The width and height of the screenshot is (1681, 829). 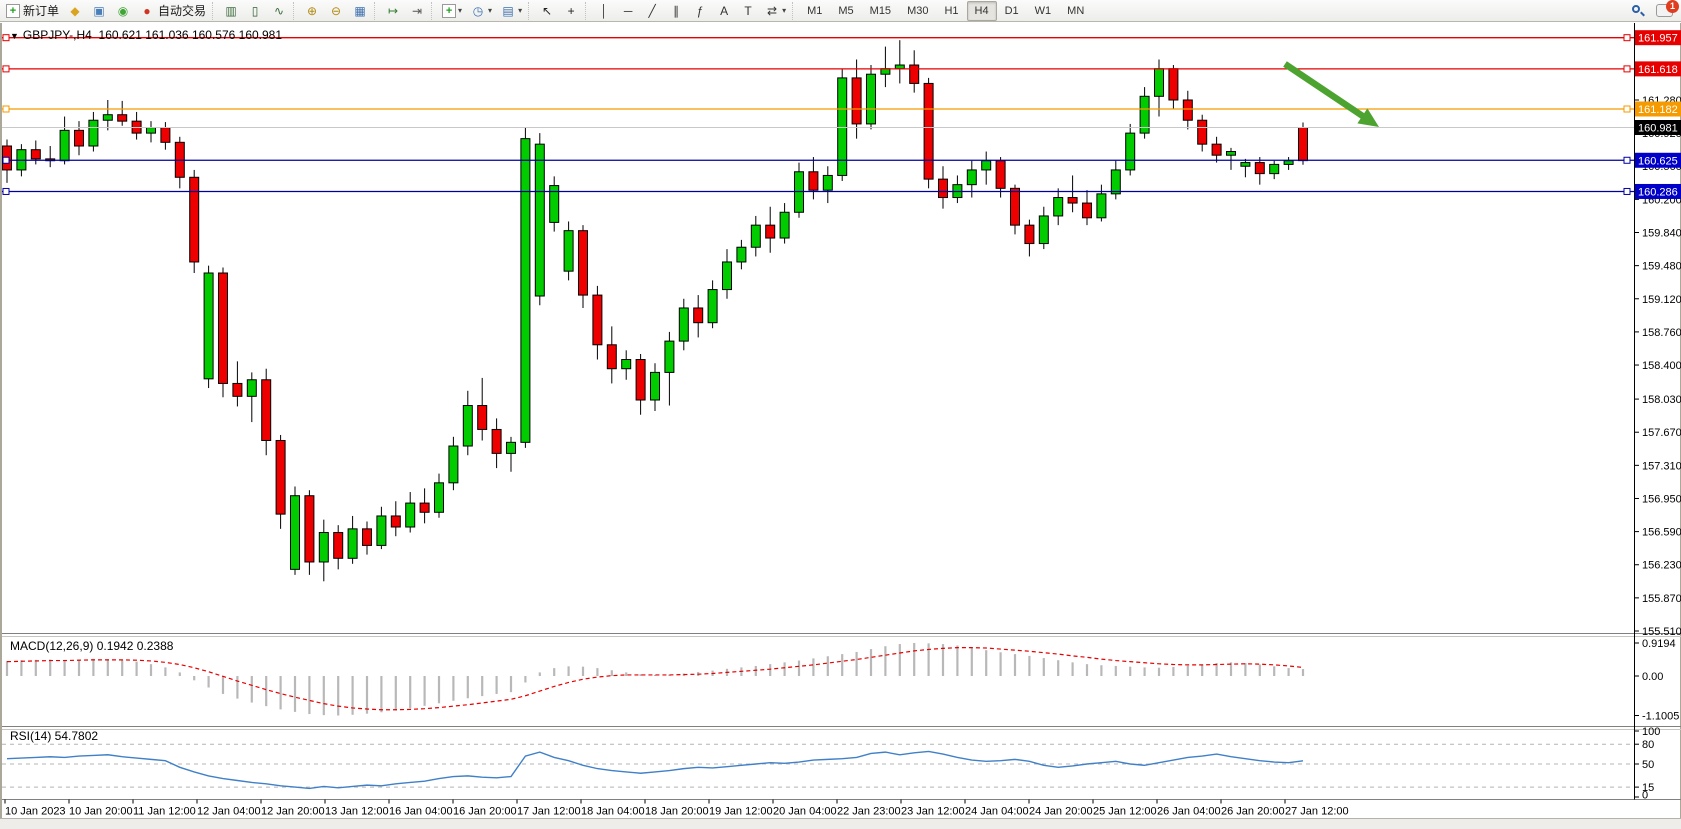 I want to click on rsi-scale-label: 15, so click(x=1648, y=788).